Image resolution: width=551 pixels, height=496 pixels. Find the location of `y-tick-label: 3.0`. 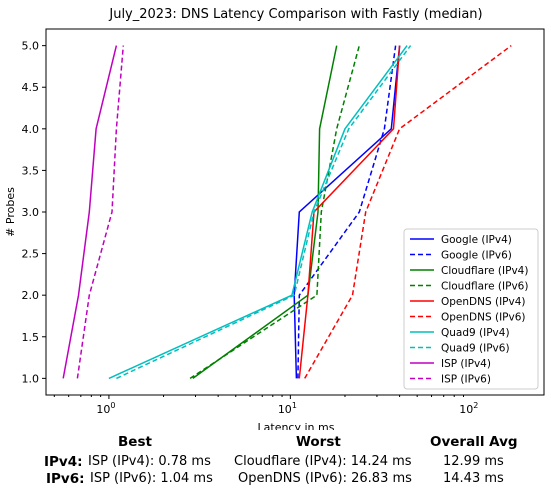

y-tick-label: 3.0 is located at coordinates (31, 212).